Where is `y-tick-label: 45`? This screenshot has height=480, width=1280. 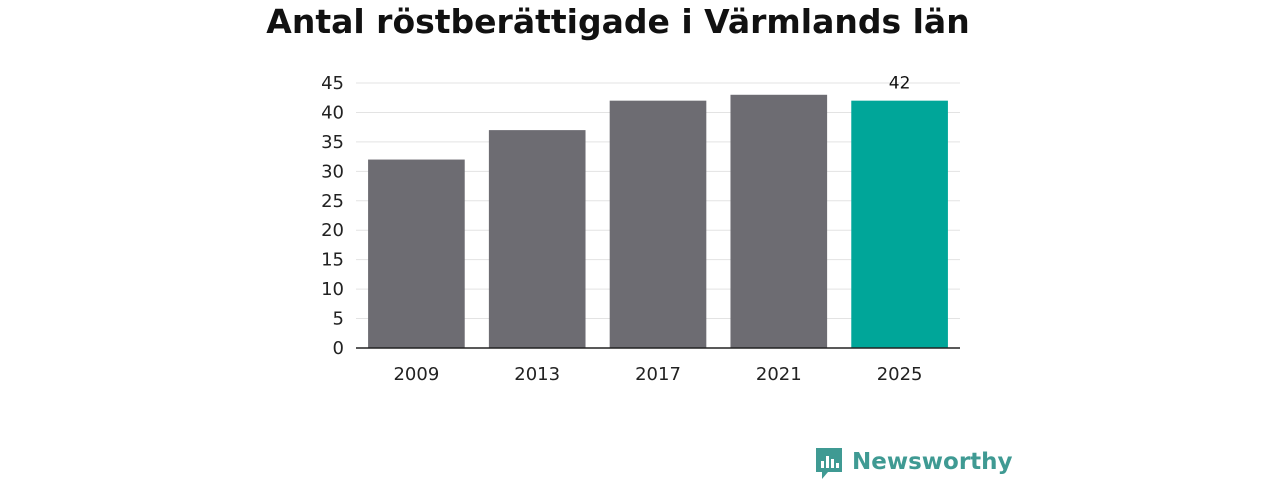 y-tick-label: 45 is located at coordinates (332, 83).